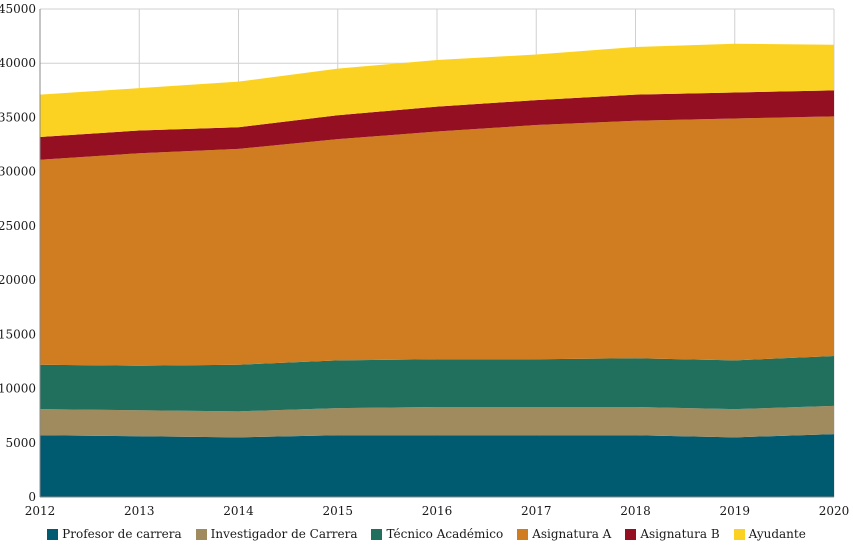 Image resolution: width=853 pixels, height=548 pixels. Describe the element at coordinates (18, 9) in the screenshot. I see `y-tick-label: 45000` at that location.